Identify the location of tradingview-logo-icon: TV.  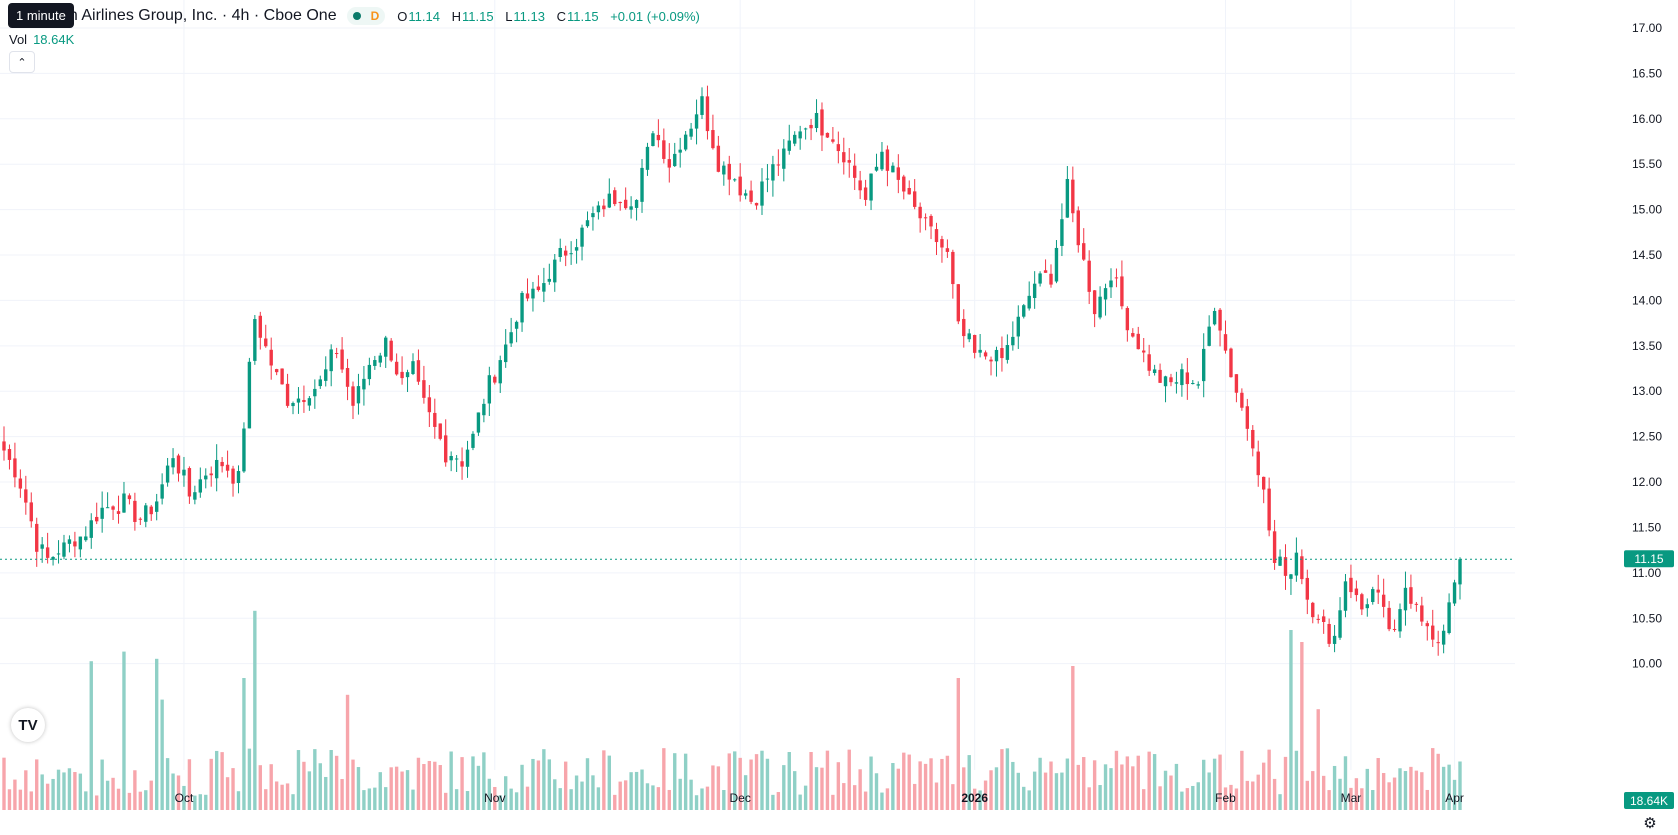
(28, 725).